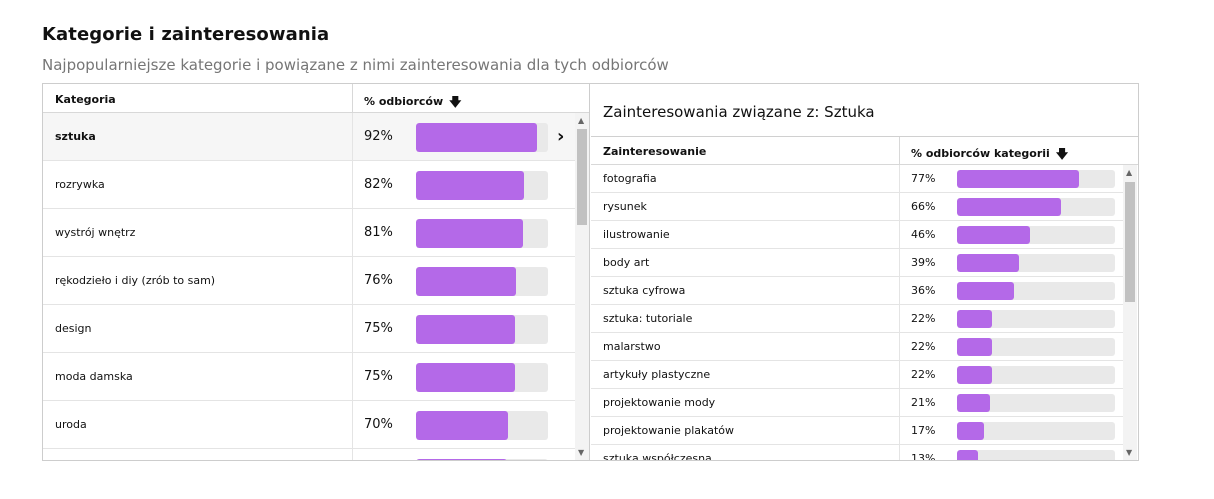 This screenshot has width=1214, height=499. What do you see at coordinates (73, 328) in the screenshot?
I see `category-name: design` at bounding box center [73, 328].